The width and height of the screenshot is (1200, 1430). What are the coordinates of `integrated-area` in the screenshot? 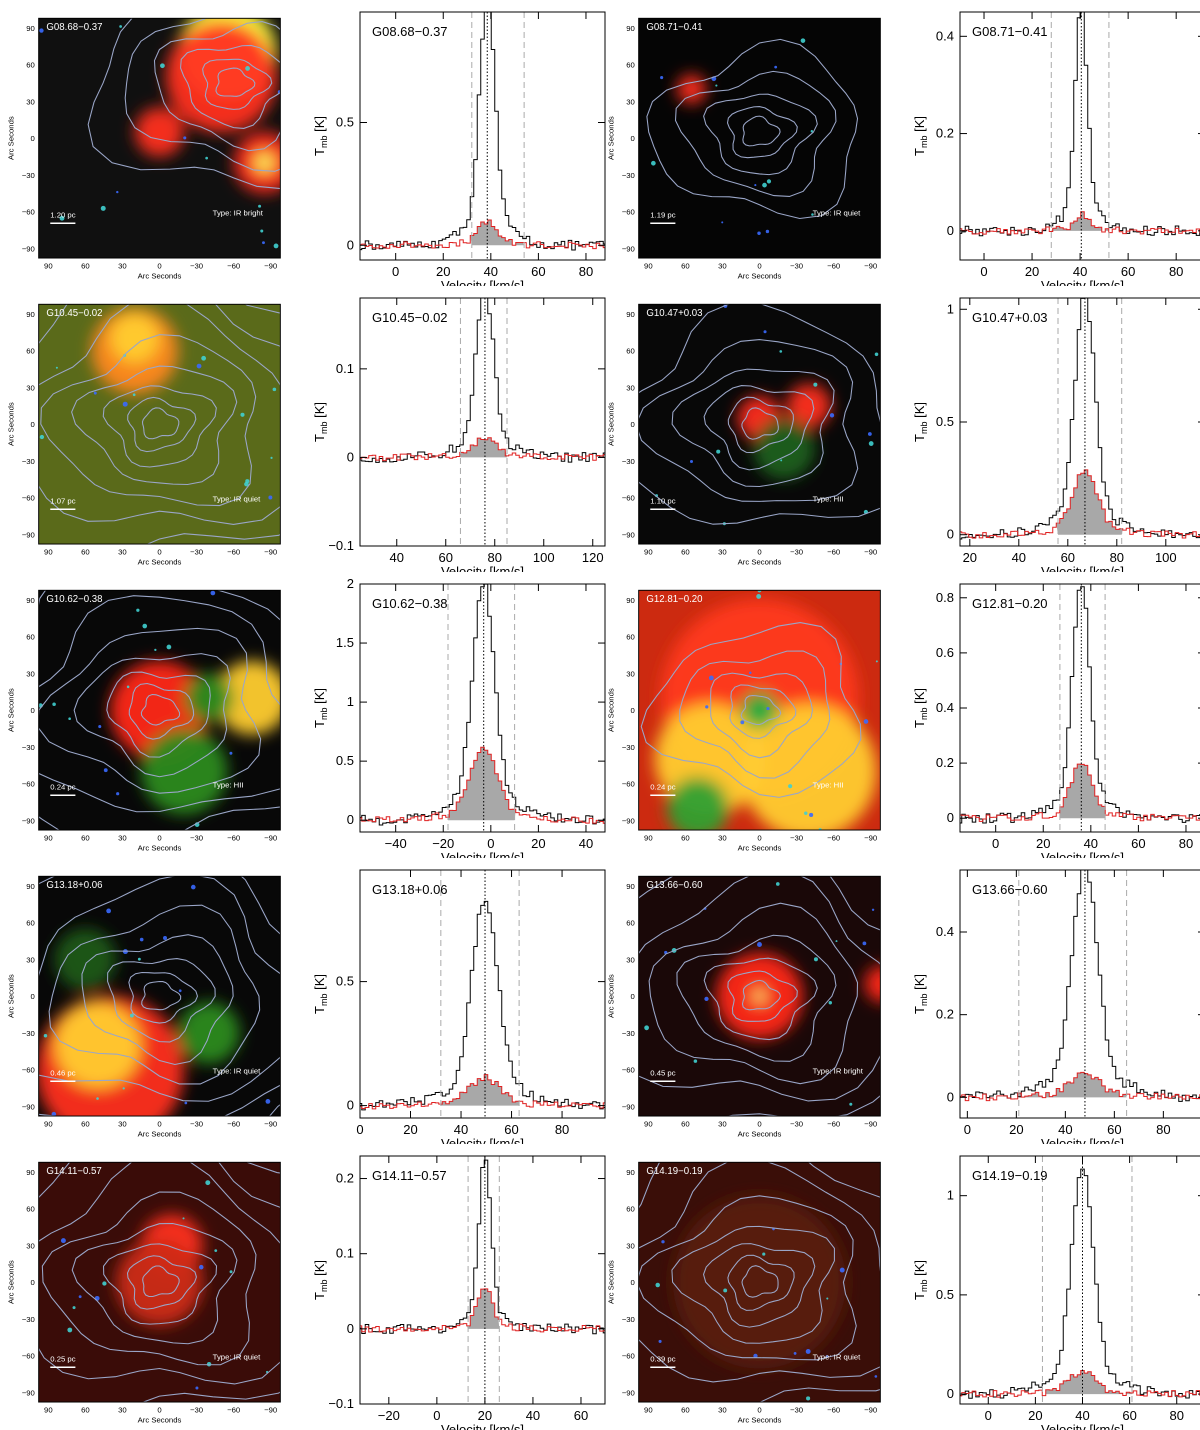 It's located at (1072, 1085).